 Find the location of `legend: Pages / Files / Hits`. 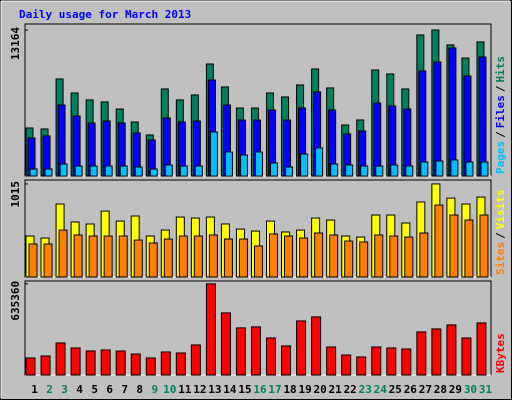

legend: Pages / Files / Hits is located at coordinates (500, 115).